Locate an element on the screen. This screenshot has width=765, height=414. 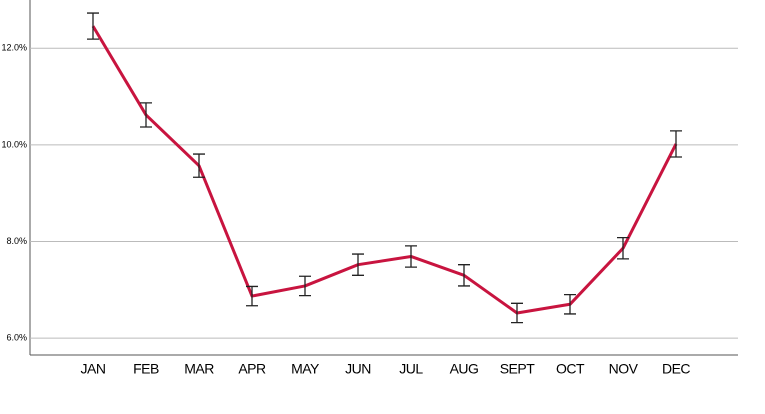
y-tick-label: 6.0% is located at coordinates (16, 337).